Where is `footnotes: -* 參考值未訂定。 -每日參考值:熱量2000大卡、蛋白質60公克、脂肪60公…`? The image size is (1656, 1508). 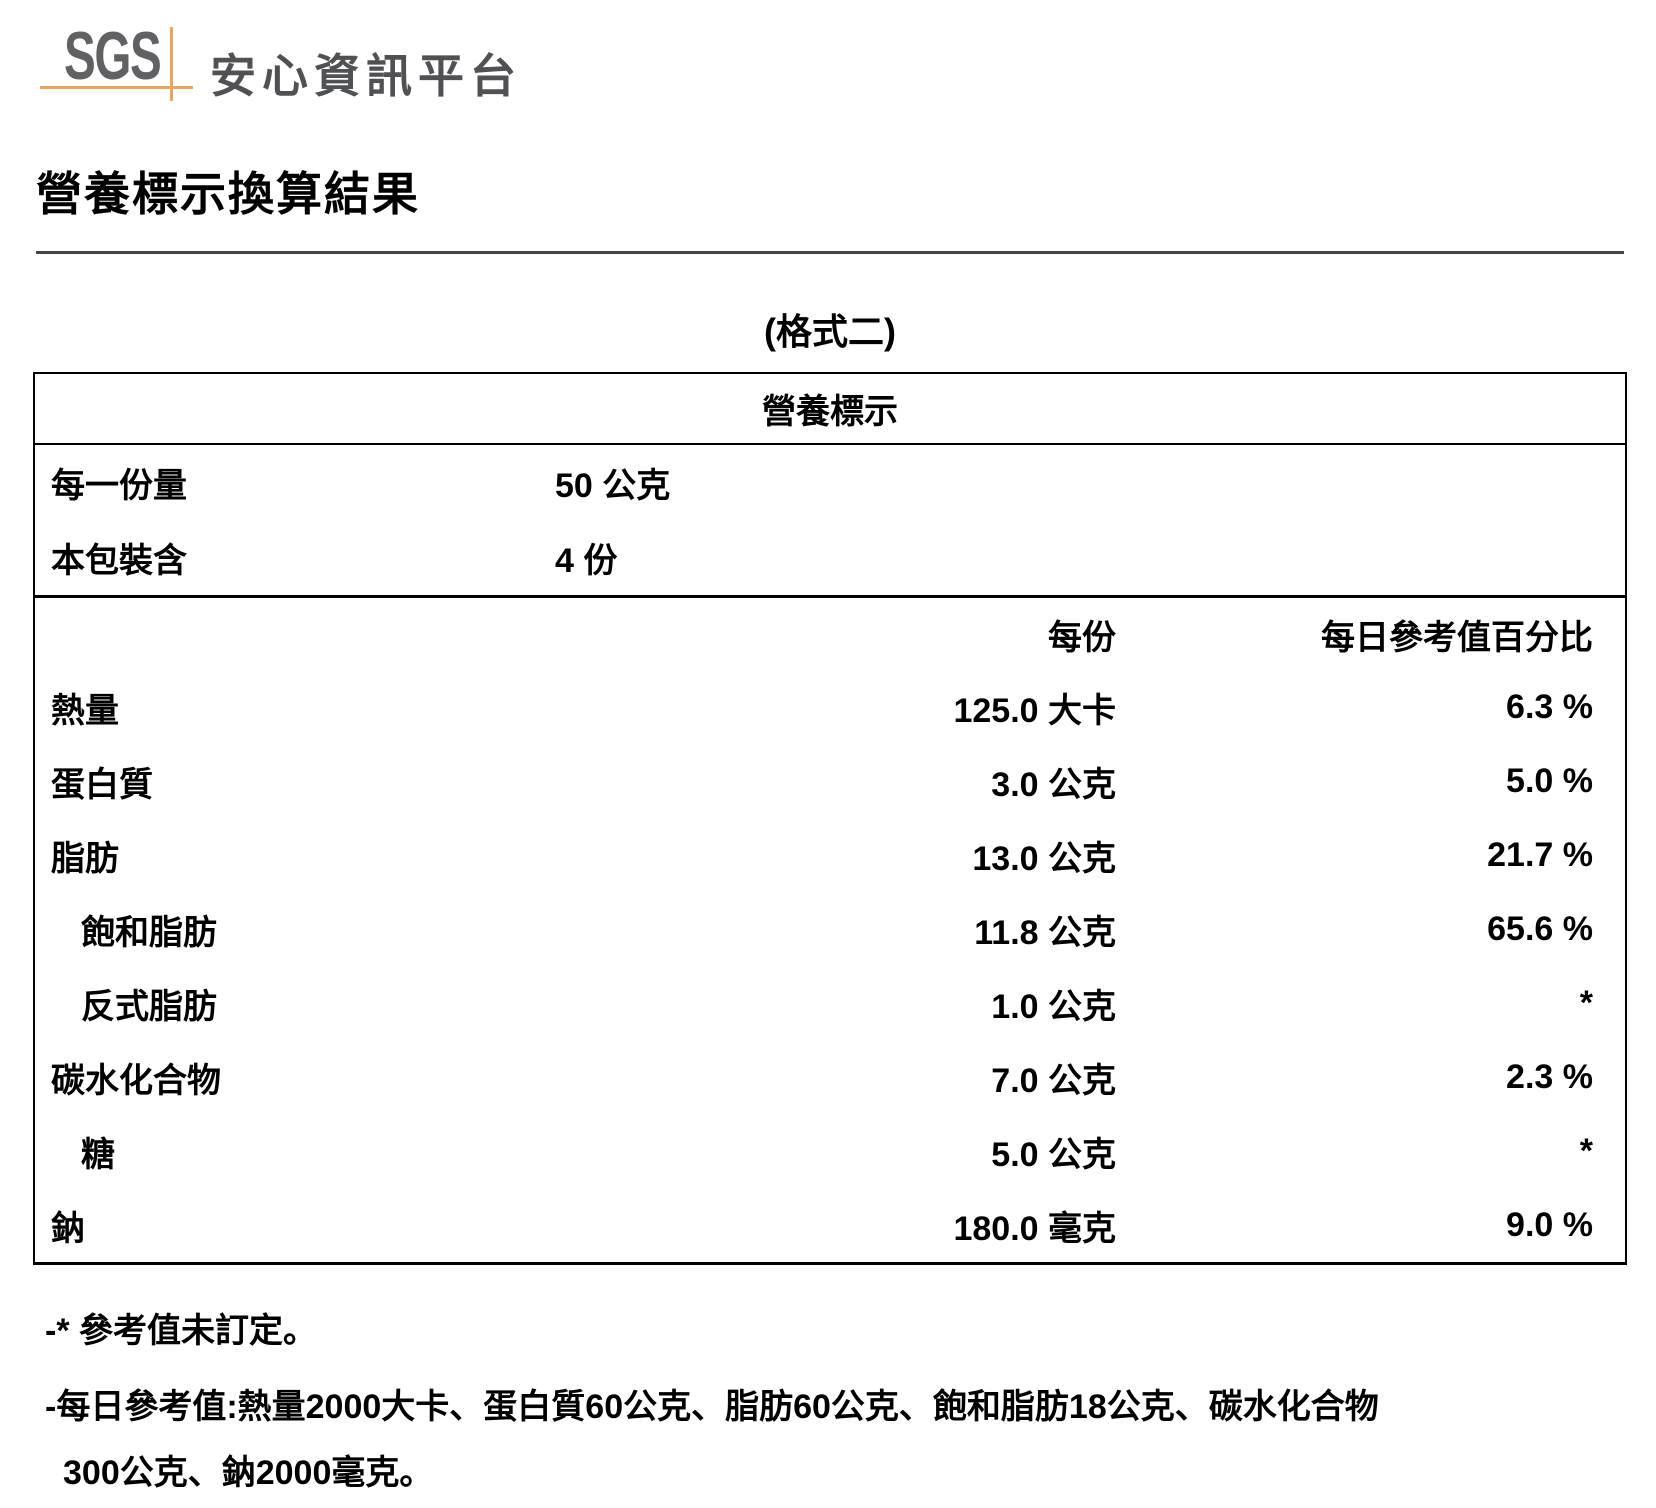 footnotes: -* 參考值未訂定。 -每日參考值:熱量2000大卡、蛋白質60公克、脂肪60公… is located at coordinates (712, 1402).